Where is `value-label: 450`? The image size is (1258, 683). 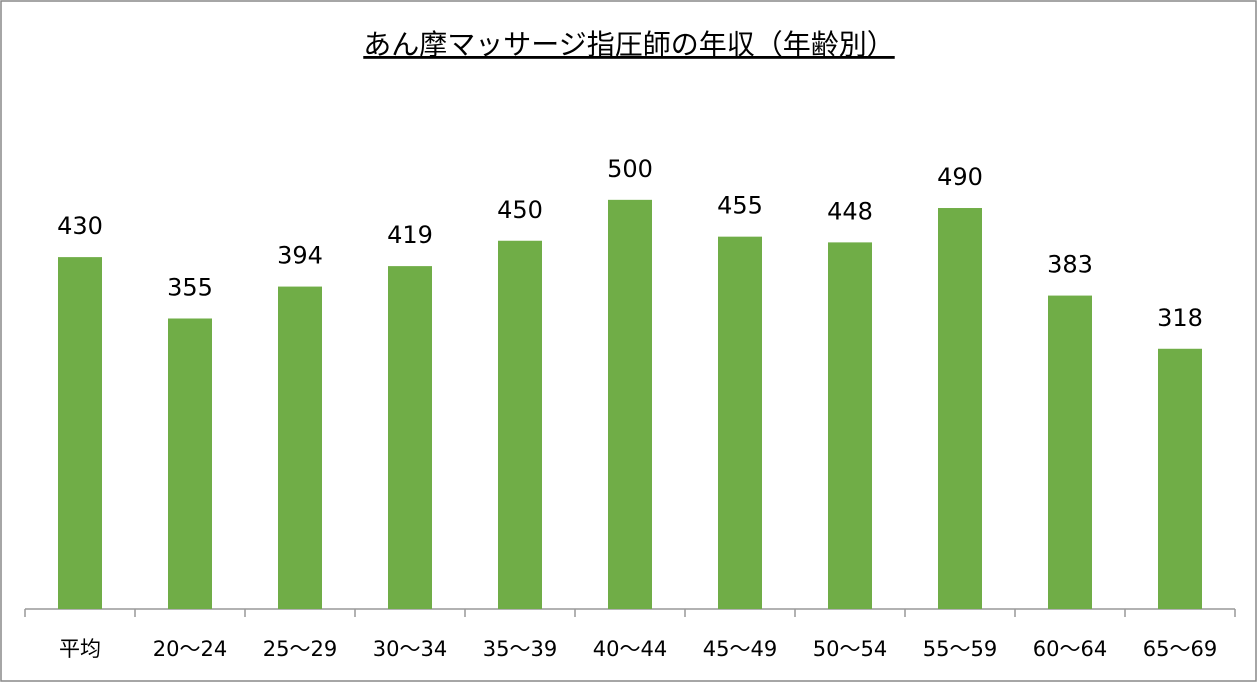
value-label: 450 is located at coordinates (520, 210).